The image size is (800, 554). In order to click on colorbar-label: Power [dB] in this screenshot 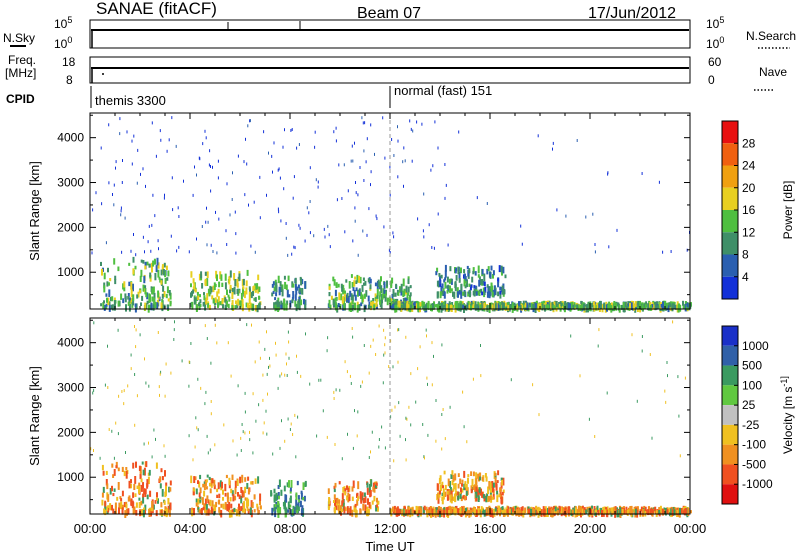, I will do `click(788, 210)`.